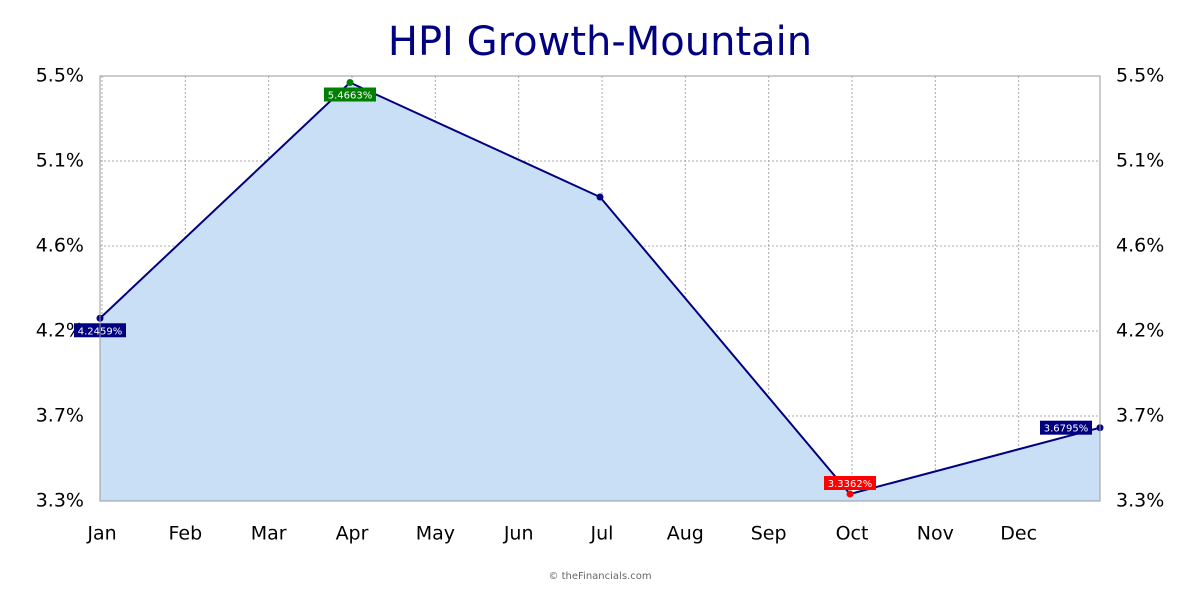  What do you see at coordinates (1018, 534) in the screenshot?
I see `x-tick-label: Dec` at bounding box center [1018, 534].